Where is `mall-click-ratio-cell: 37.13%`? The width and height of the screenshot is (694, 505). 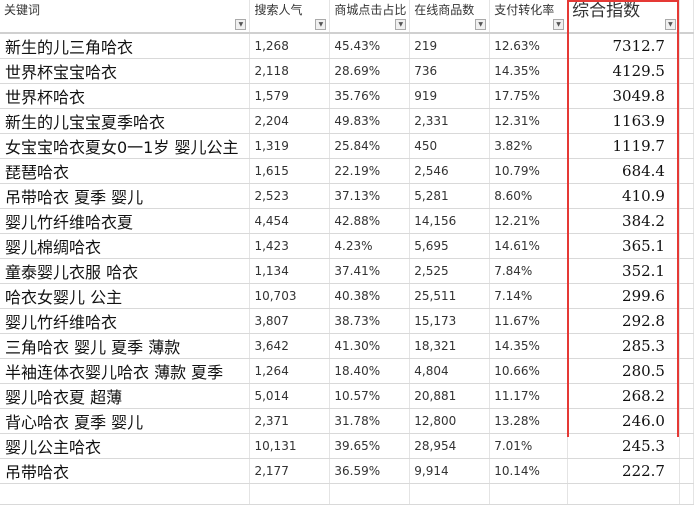
mall-click-ratio-cell: 37.13% is located at coordinates (370, 196).